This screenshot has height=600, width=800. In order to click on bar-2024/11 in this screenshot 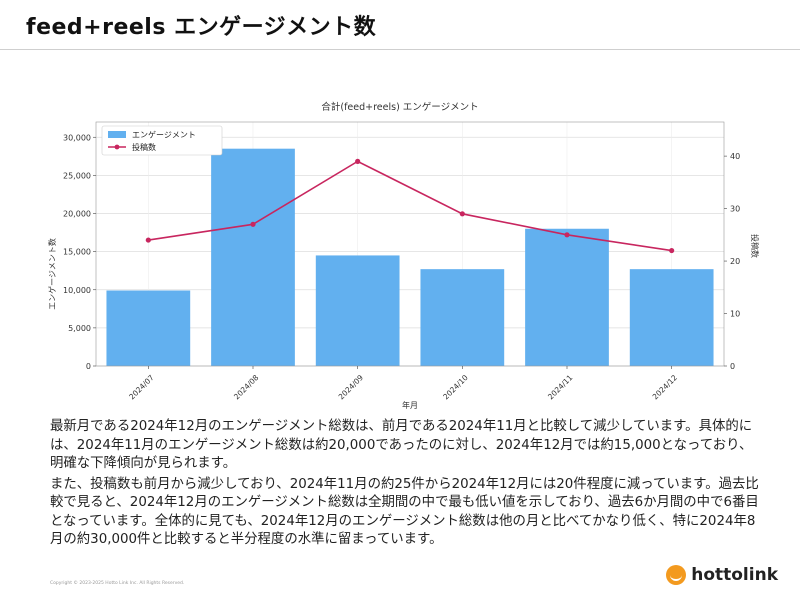, I will do `click(567, 297)`.